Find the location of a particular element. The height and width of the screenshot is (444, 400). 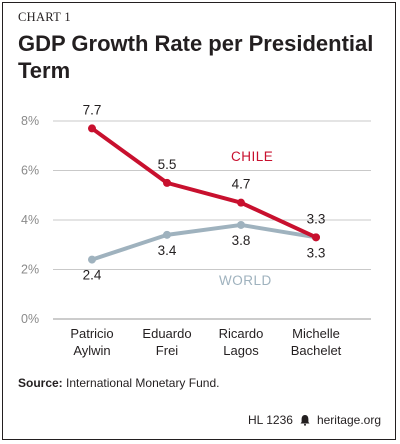

x-tick-label: Eduardo Frei is located at coordinates (166, 342).